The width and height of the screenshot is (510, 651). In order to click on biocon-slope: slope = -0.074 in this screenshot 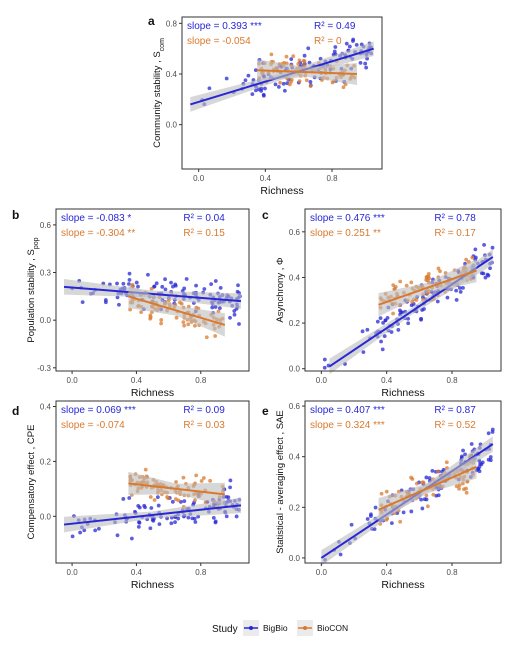, I will do `click(93, 425)`.